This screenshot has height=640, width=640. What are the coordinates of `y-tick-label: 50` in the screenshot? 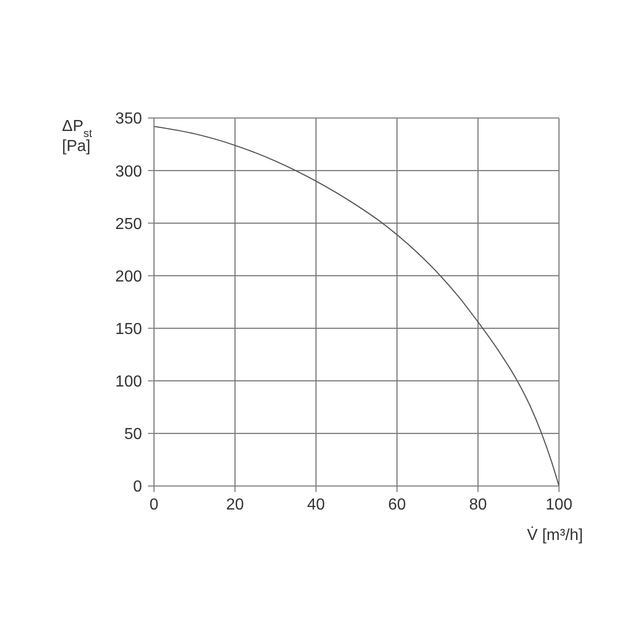 It's located at (133, 435).